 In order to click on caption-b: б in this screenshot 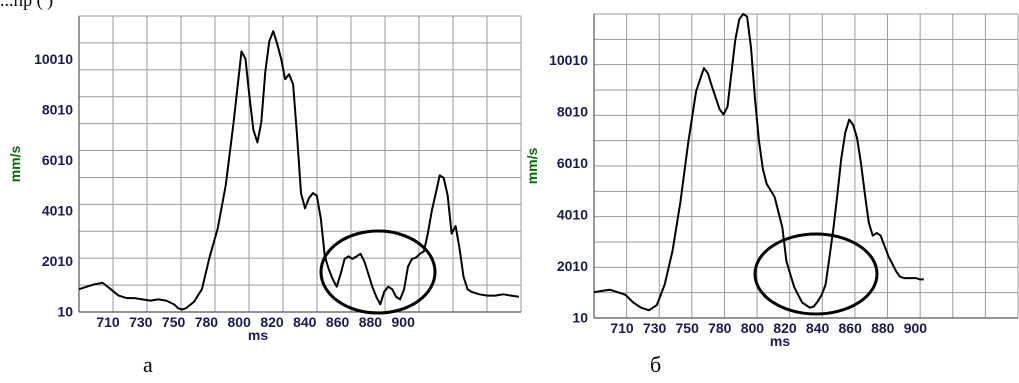, I will do `click(656, 364)`.